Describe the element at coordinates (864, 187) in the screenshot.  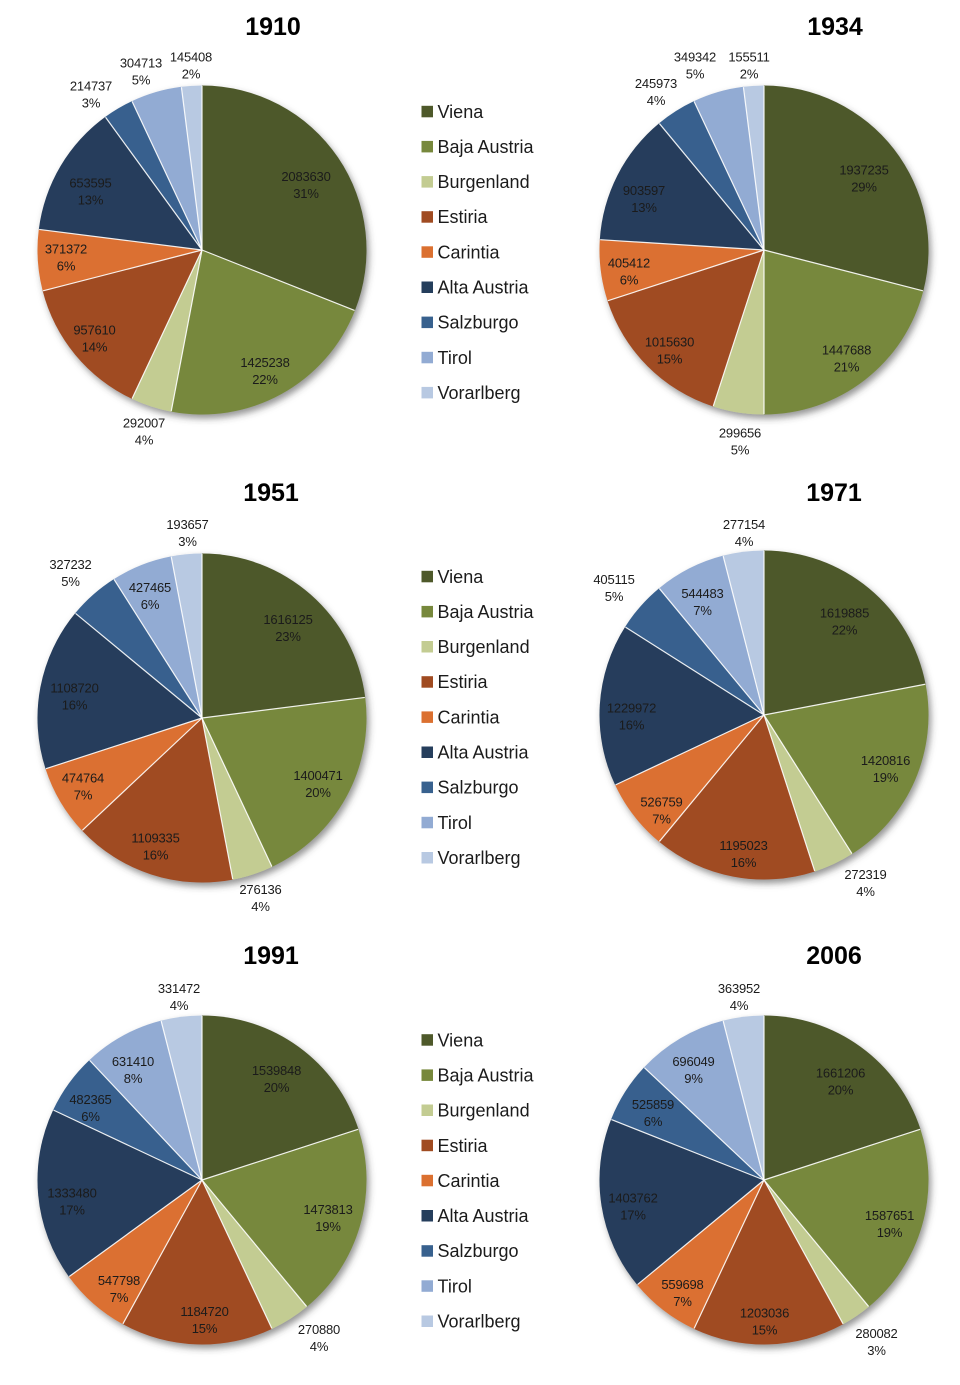
I see `svg-text: 29%` at that location.